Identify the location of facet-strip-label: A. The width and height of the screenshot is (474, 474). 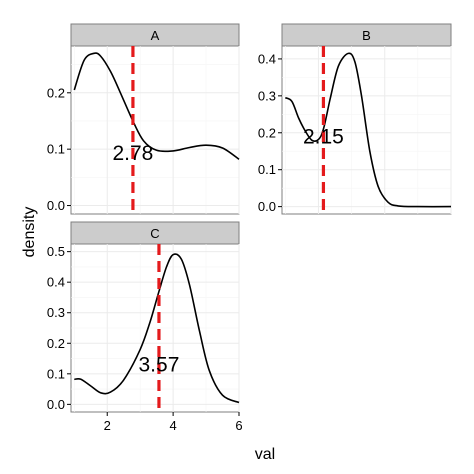
(155, 35).